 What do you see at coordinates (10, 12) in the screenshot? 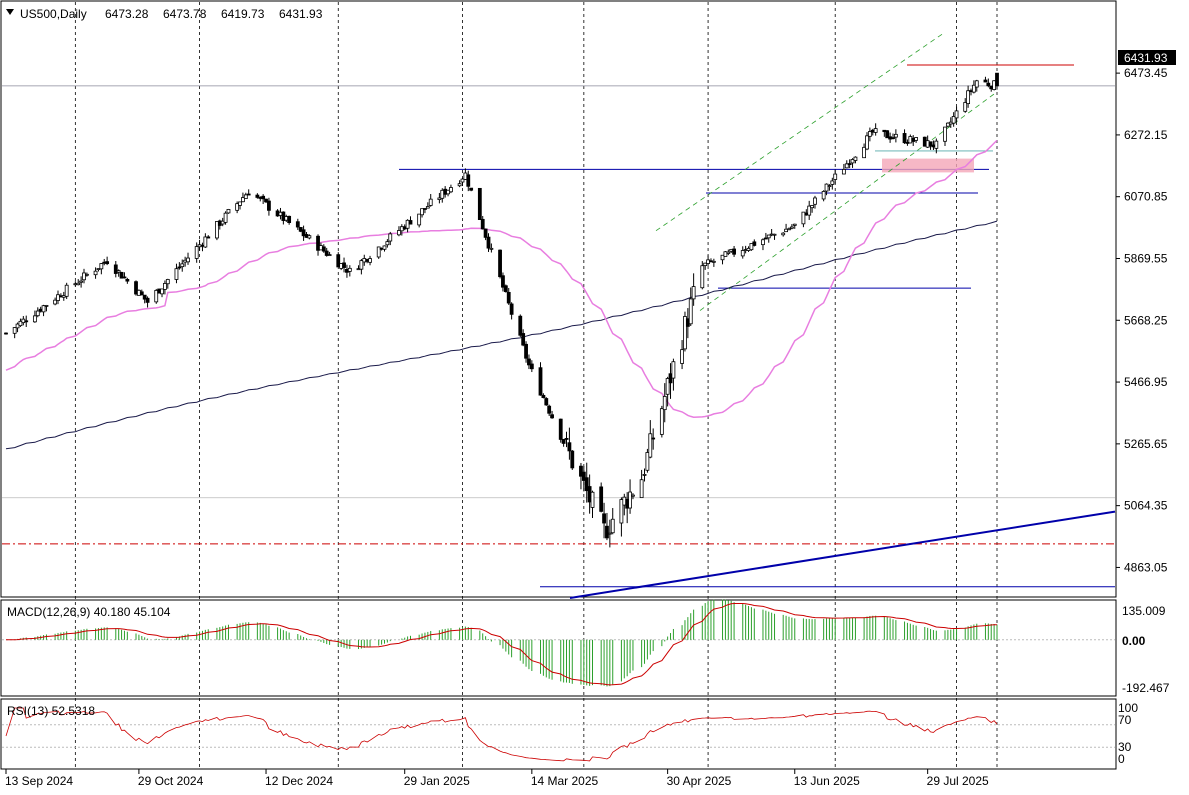
I see `collapse-triangle-icon` at bounding box center [10, 12].